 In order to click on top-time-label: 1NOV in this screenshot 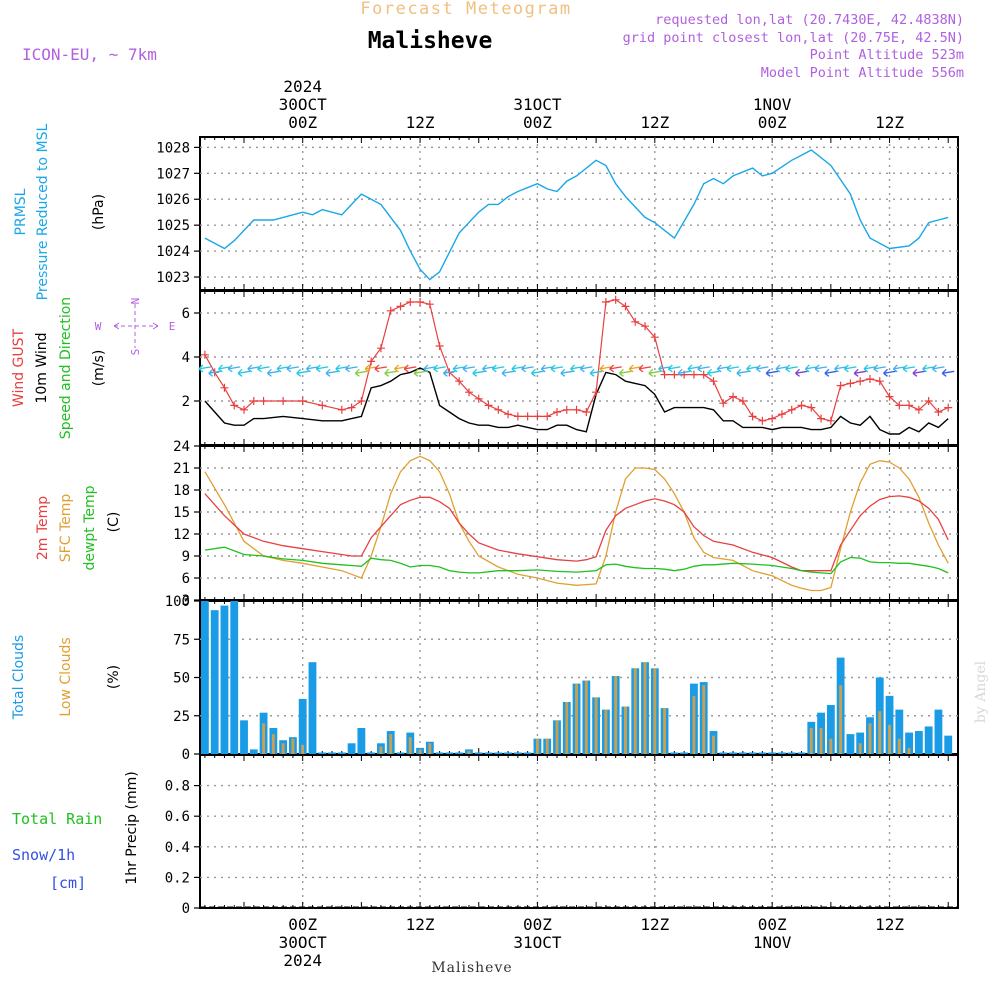, I will do `click(772, 104)`.